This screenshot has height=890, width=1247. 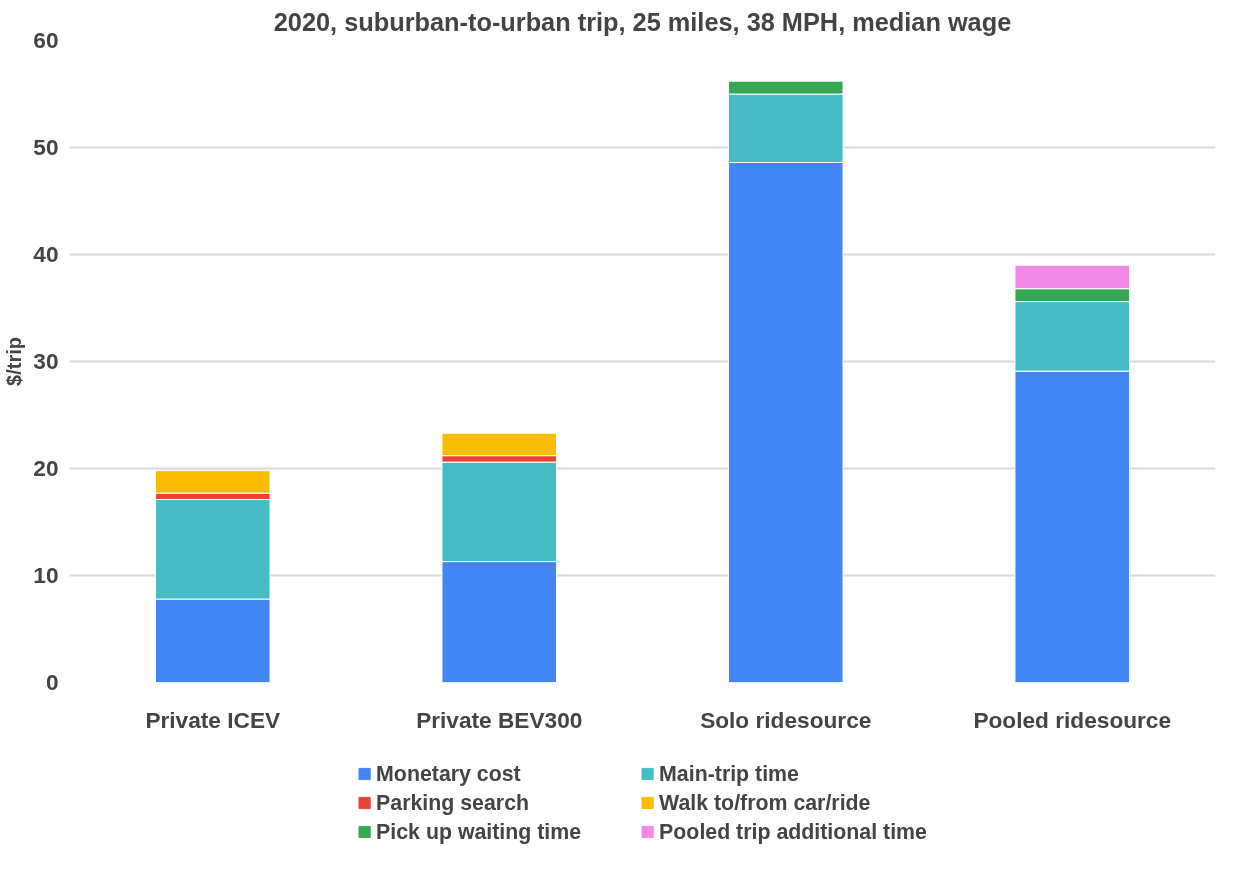 What do you see at coordinates (642, 21) in the screenshot?
I see `chart-title: 2020, suburban-to-urban trip, 25 miles, 38 MPH, median wage` at bounding box center [642, 21].